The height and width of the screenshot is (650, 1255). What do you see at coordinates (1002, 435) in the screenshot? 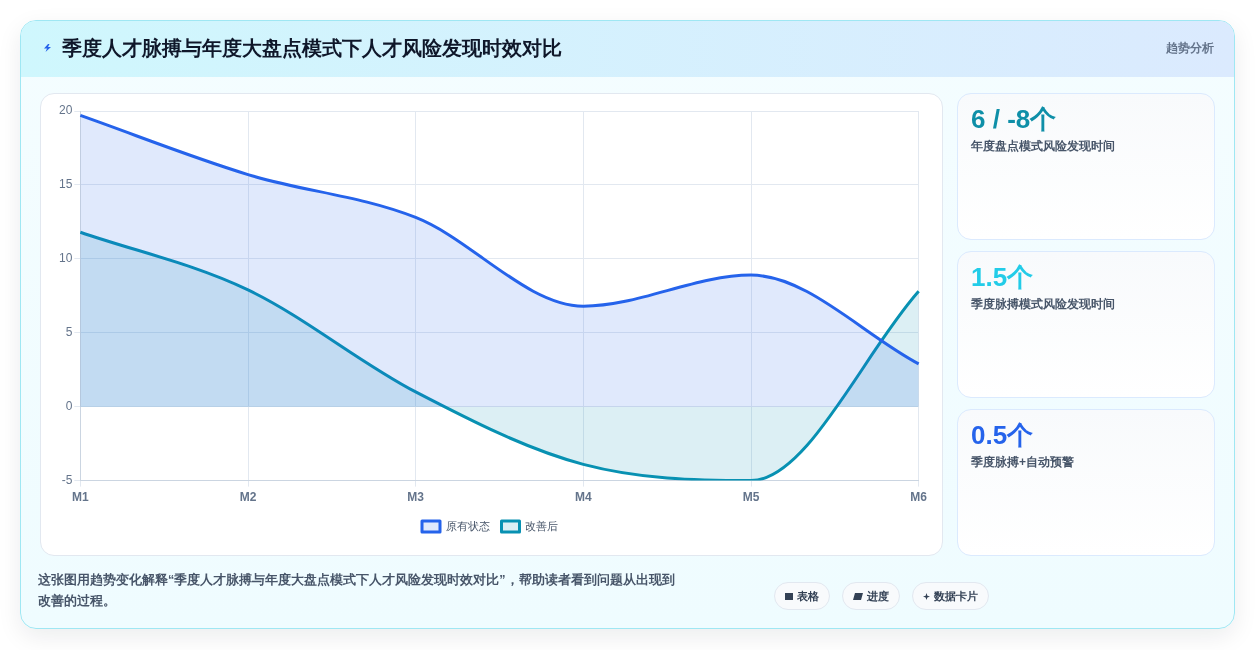
I see `text: 0.5个` at bounding box center [1002, 435].